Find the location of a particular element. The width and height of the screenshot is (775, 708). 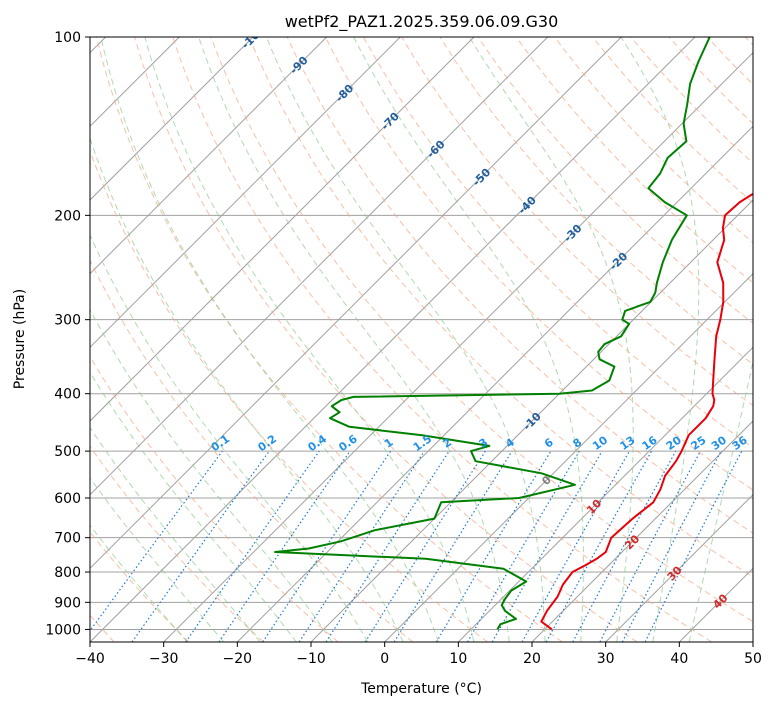

x-tick-label: 20 is located at coordinates (532, 659).